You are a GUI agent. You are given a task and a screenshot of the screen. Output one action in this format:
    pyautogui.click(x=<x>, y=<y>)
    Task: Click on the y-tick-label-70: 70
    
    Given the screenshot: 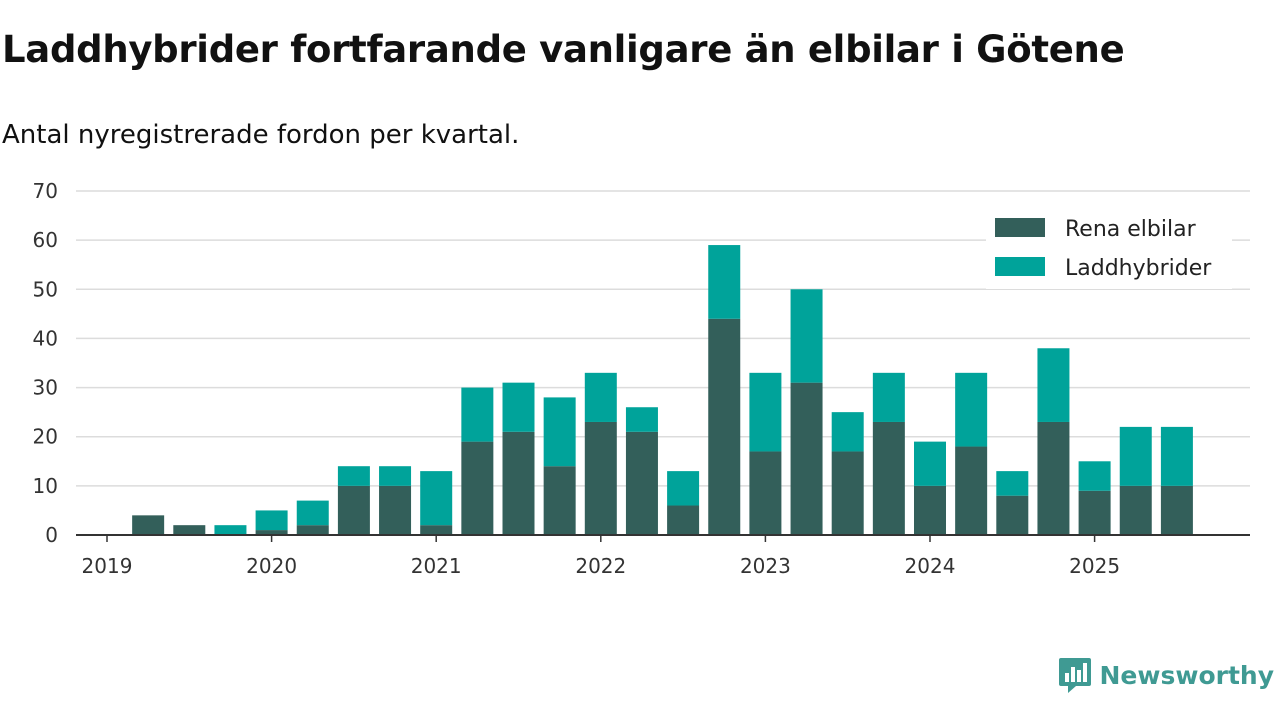 What is the action you would take?
    pyautogui.click(x=45, y=191)
    